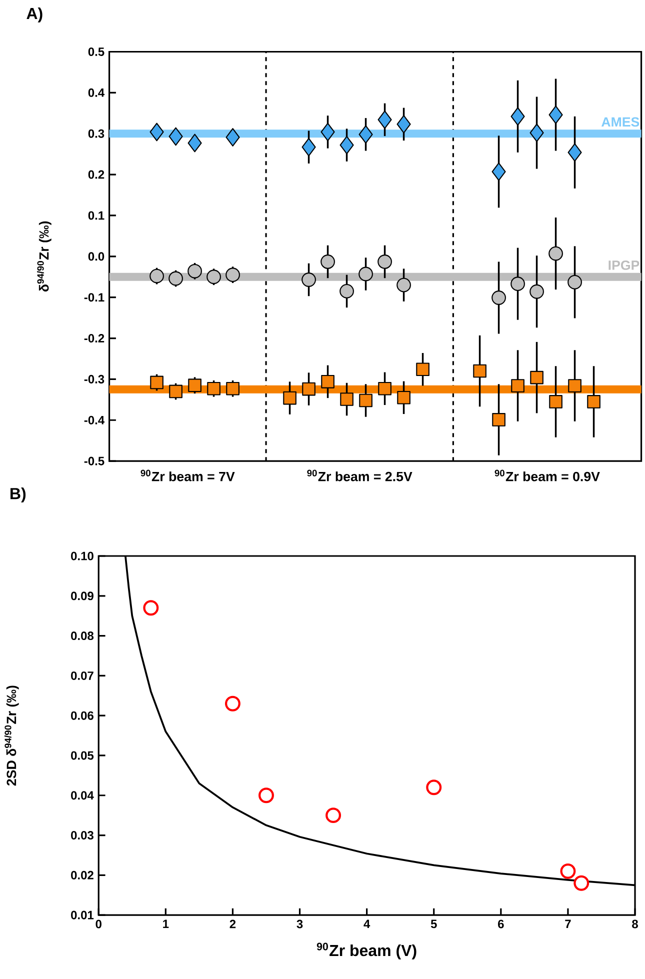 The image size is (645, 979). What do you see at coordinates (82, 795) in the screenshot?
I see `y-tick-label: 0.04` at bounding box center [82, 795].